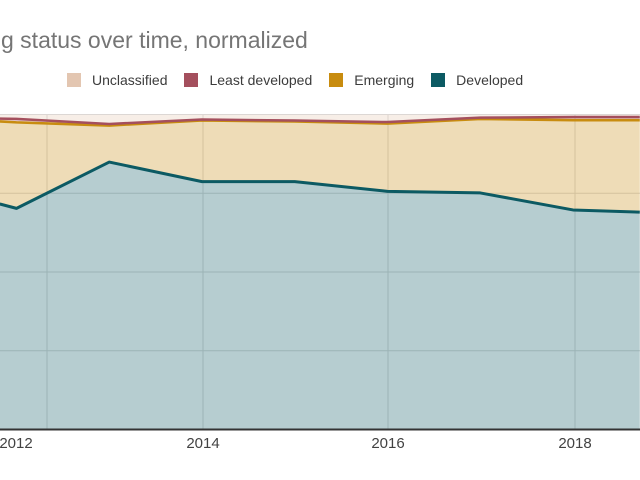  Describe the element at coordinates (191, 80) in the screenshot. I see `legend-swatch-least-developed` at that location.